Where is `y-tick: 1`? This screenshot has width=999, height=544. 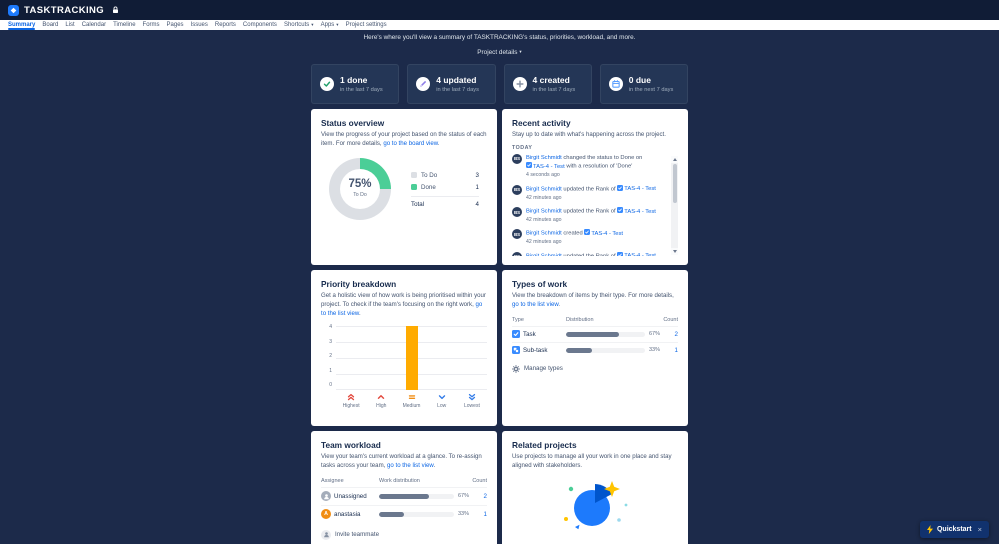 y-tick: 1 is located at coordinates (330, 370).